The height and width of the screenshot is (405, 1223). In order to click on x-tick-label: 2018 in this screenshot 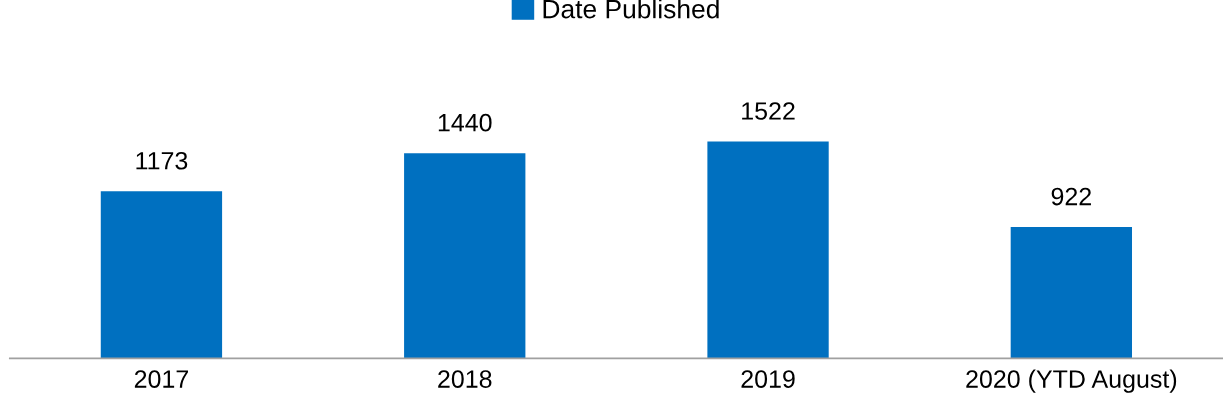, I will do `click(465, 379)`.